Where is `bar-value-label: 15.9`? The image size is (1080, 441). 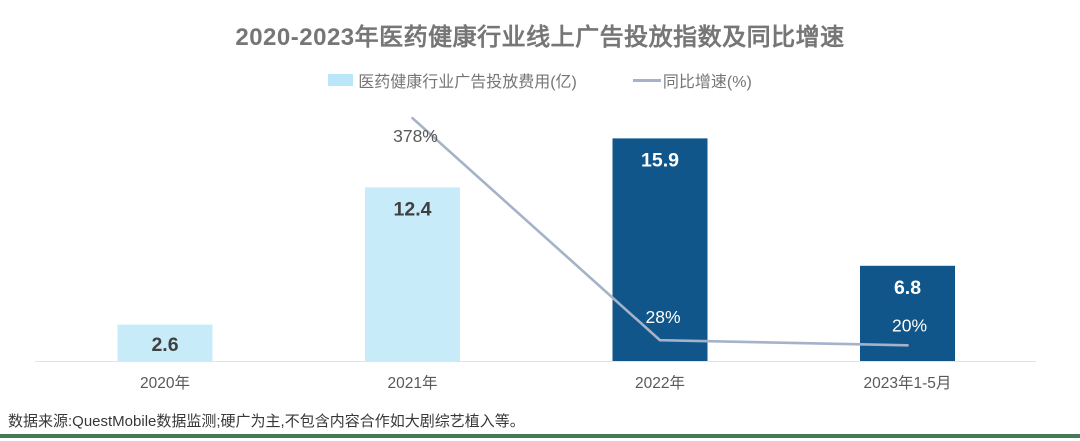
bar-value-label: 15.9 is located at coordinates (660, 160).